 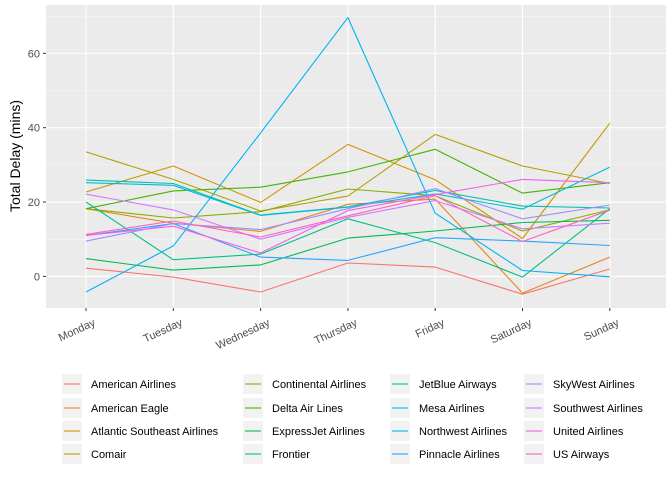 I want to click on legend-item-southwest-airlines: Southwest Airlines, so click(x=583, y=408).